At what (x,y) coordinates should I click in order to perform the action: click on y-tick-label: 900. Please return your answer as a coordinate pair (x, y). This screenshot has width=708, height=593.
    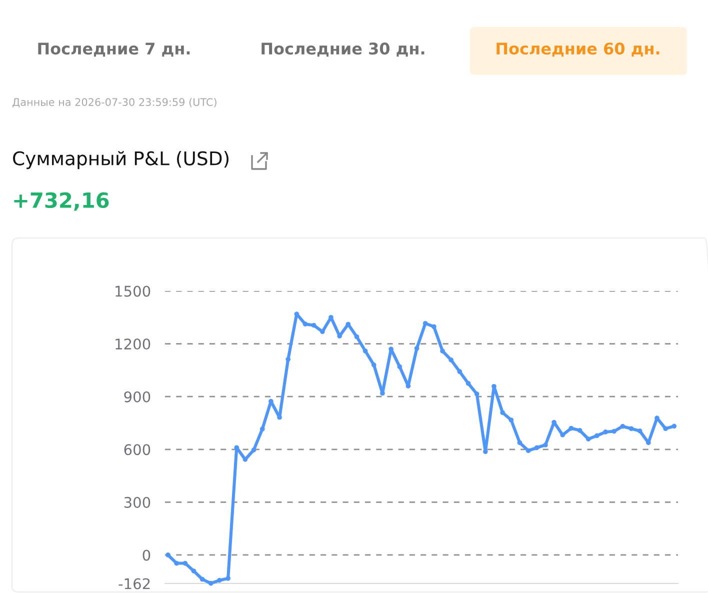
    Looking at the image, I should click on (137, 396).